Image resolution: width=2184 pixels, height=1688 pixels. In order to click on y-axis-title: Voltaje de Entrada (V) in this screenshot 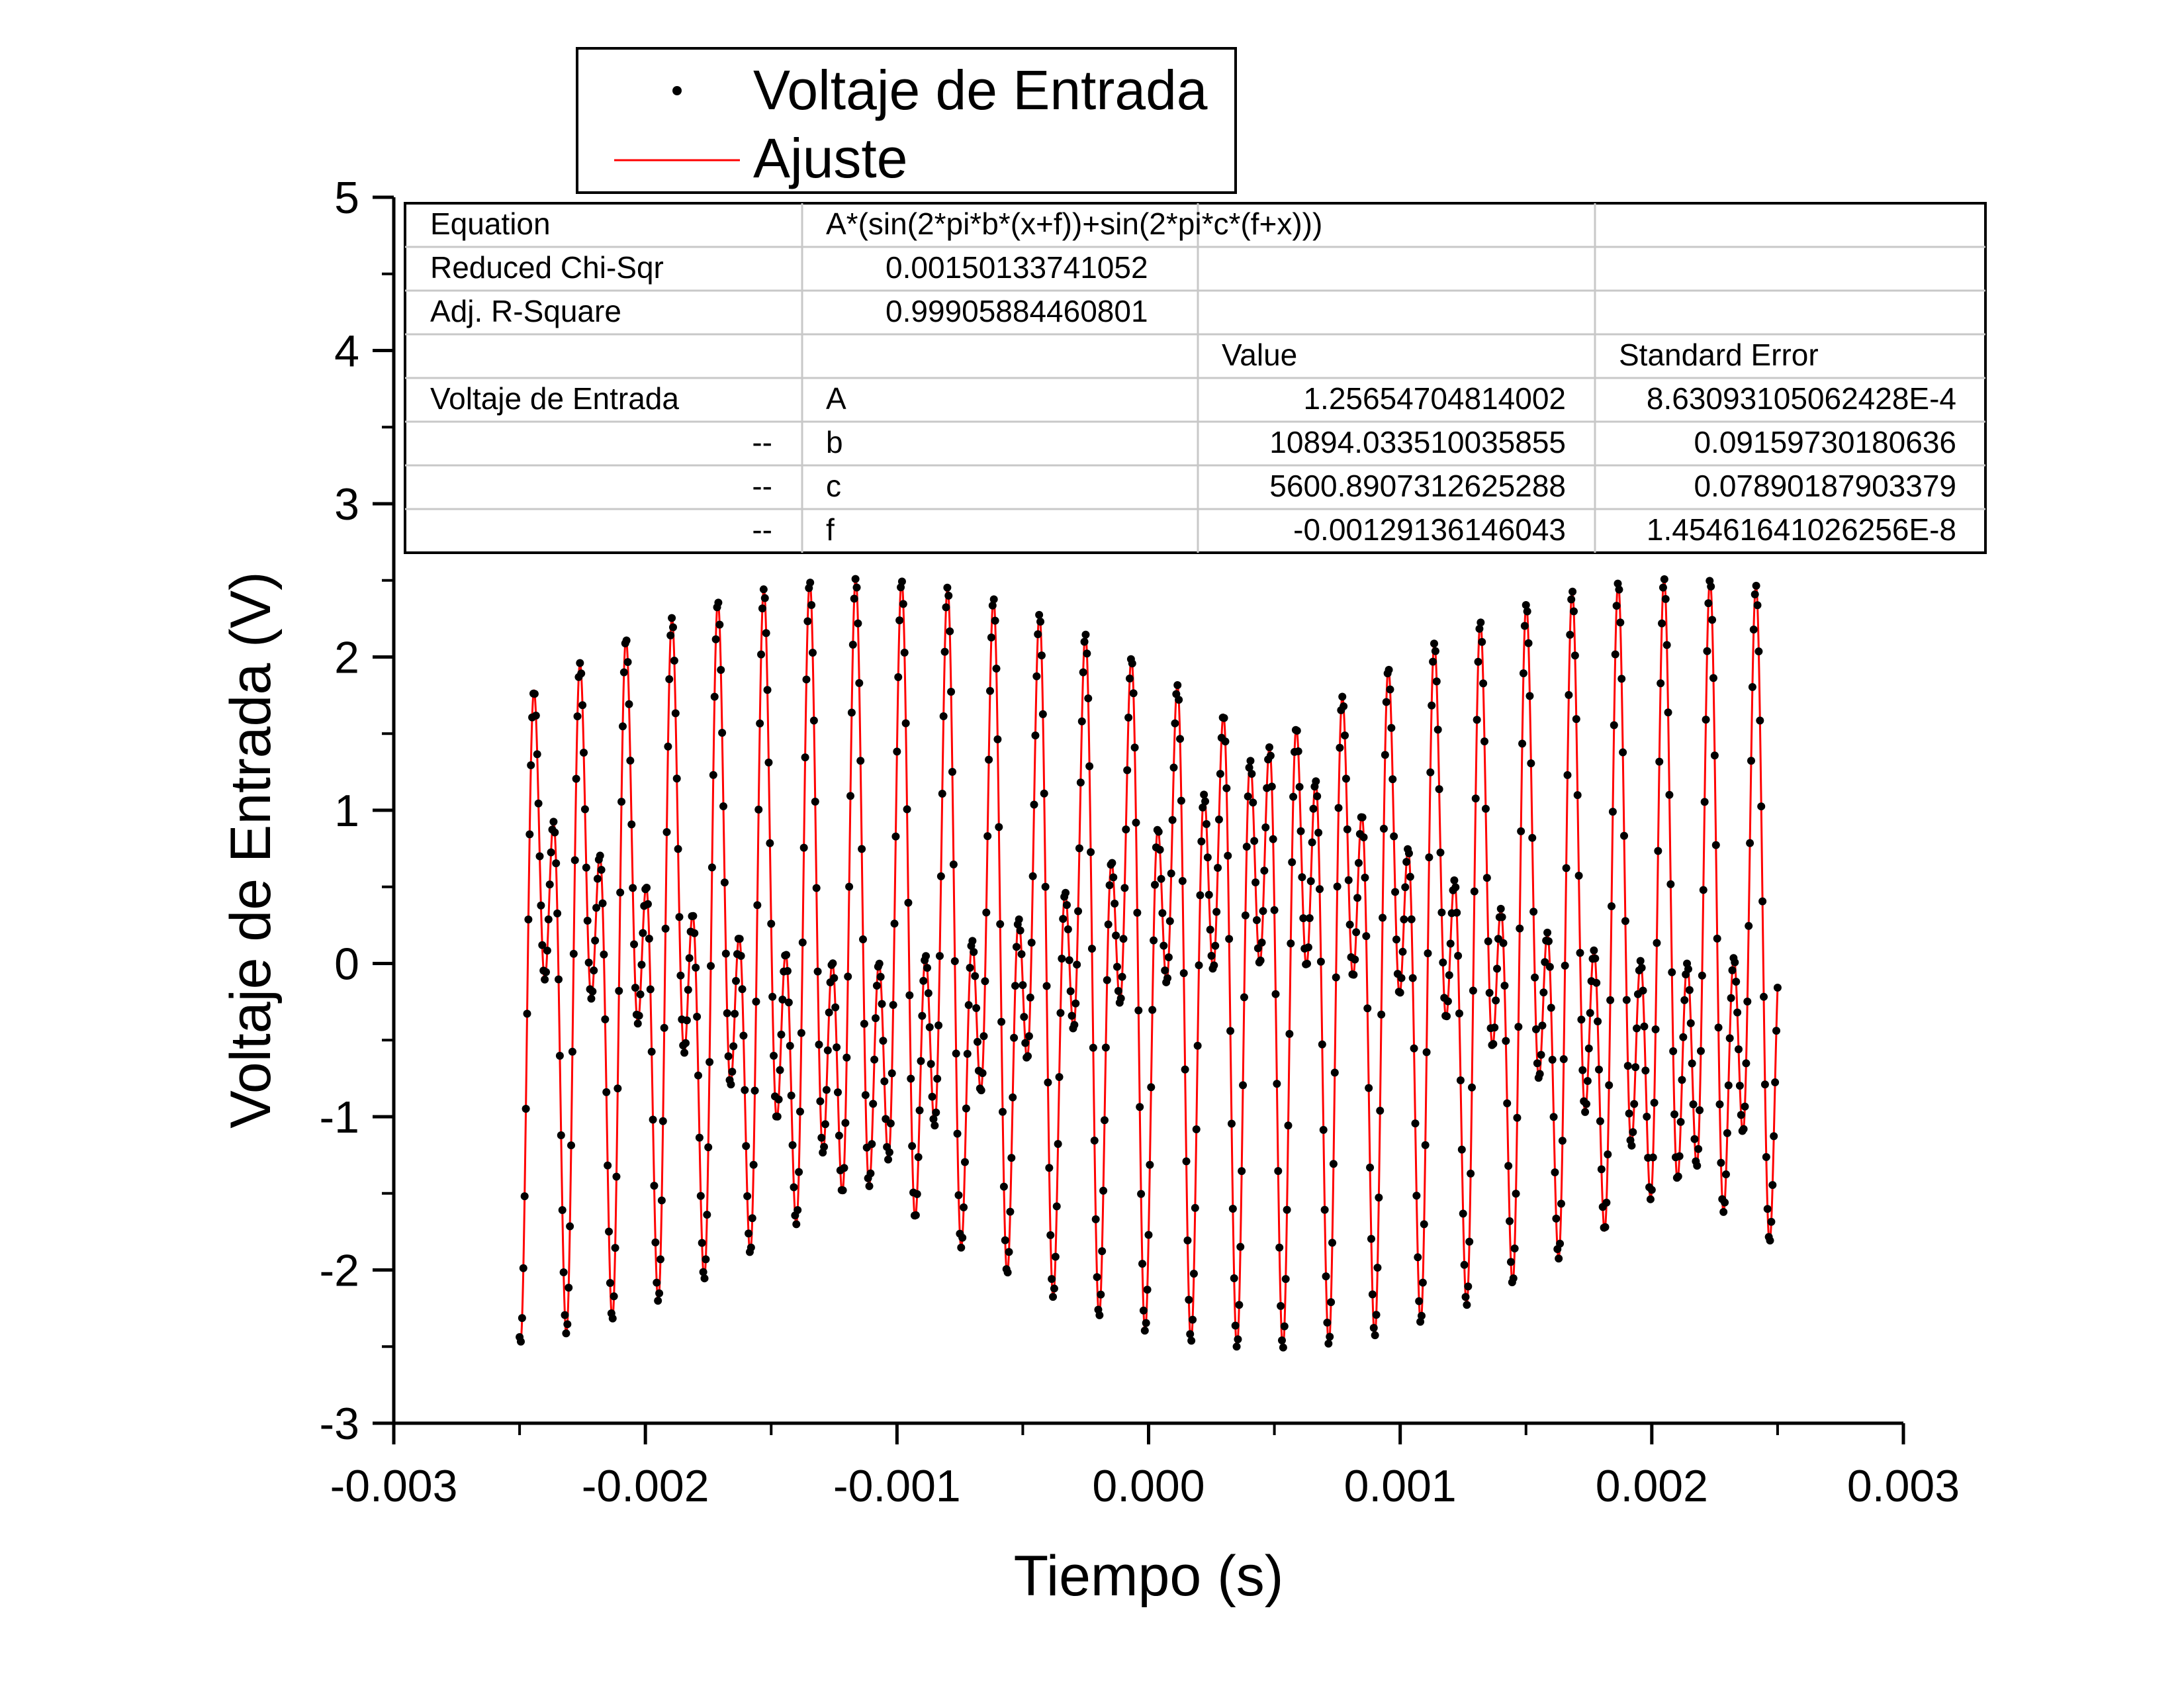, I will do `click(251, 849)`.